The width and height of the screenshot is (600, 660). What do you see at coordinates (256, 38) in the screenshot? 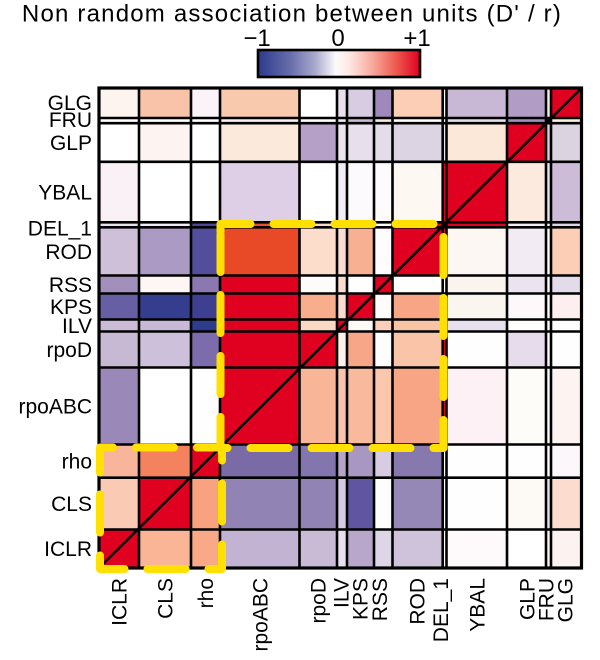
I see `svg-text: −1` at bounding box center [256, 38].